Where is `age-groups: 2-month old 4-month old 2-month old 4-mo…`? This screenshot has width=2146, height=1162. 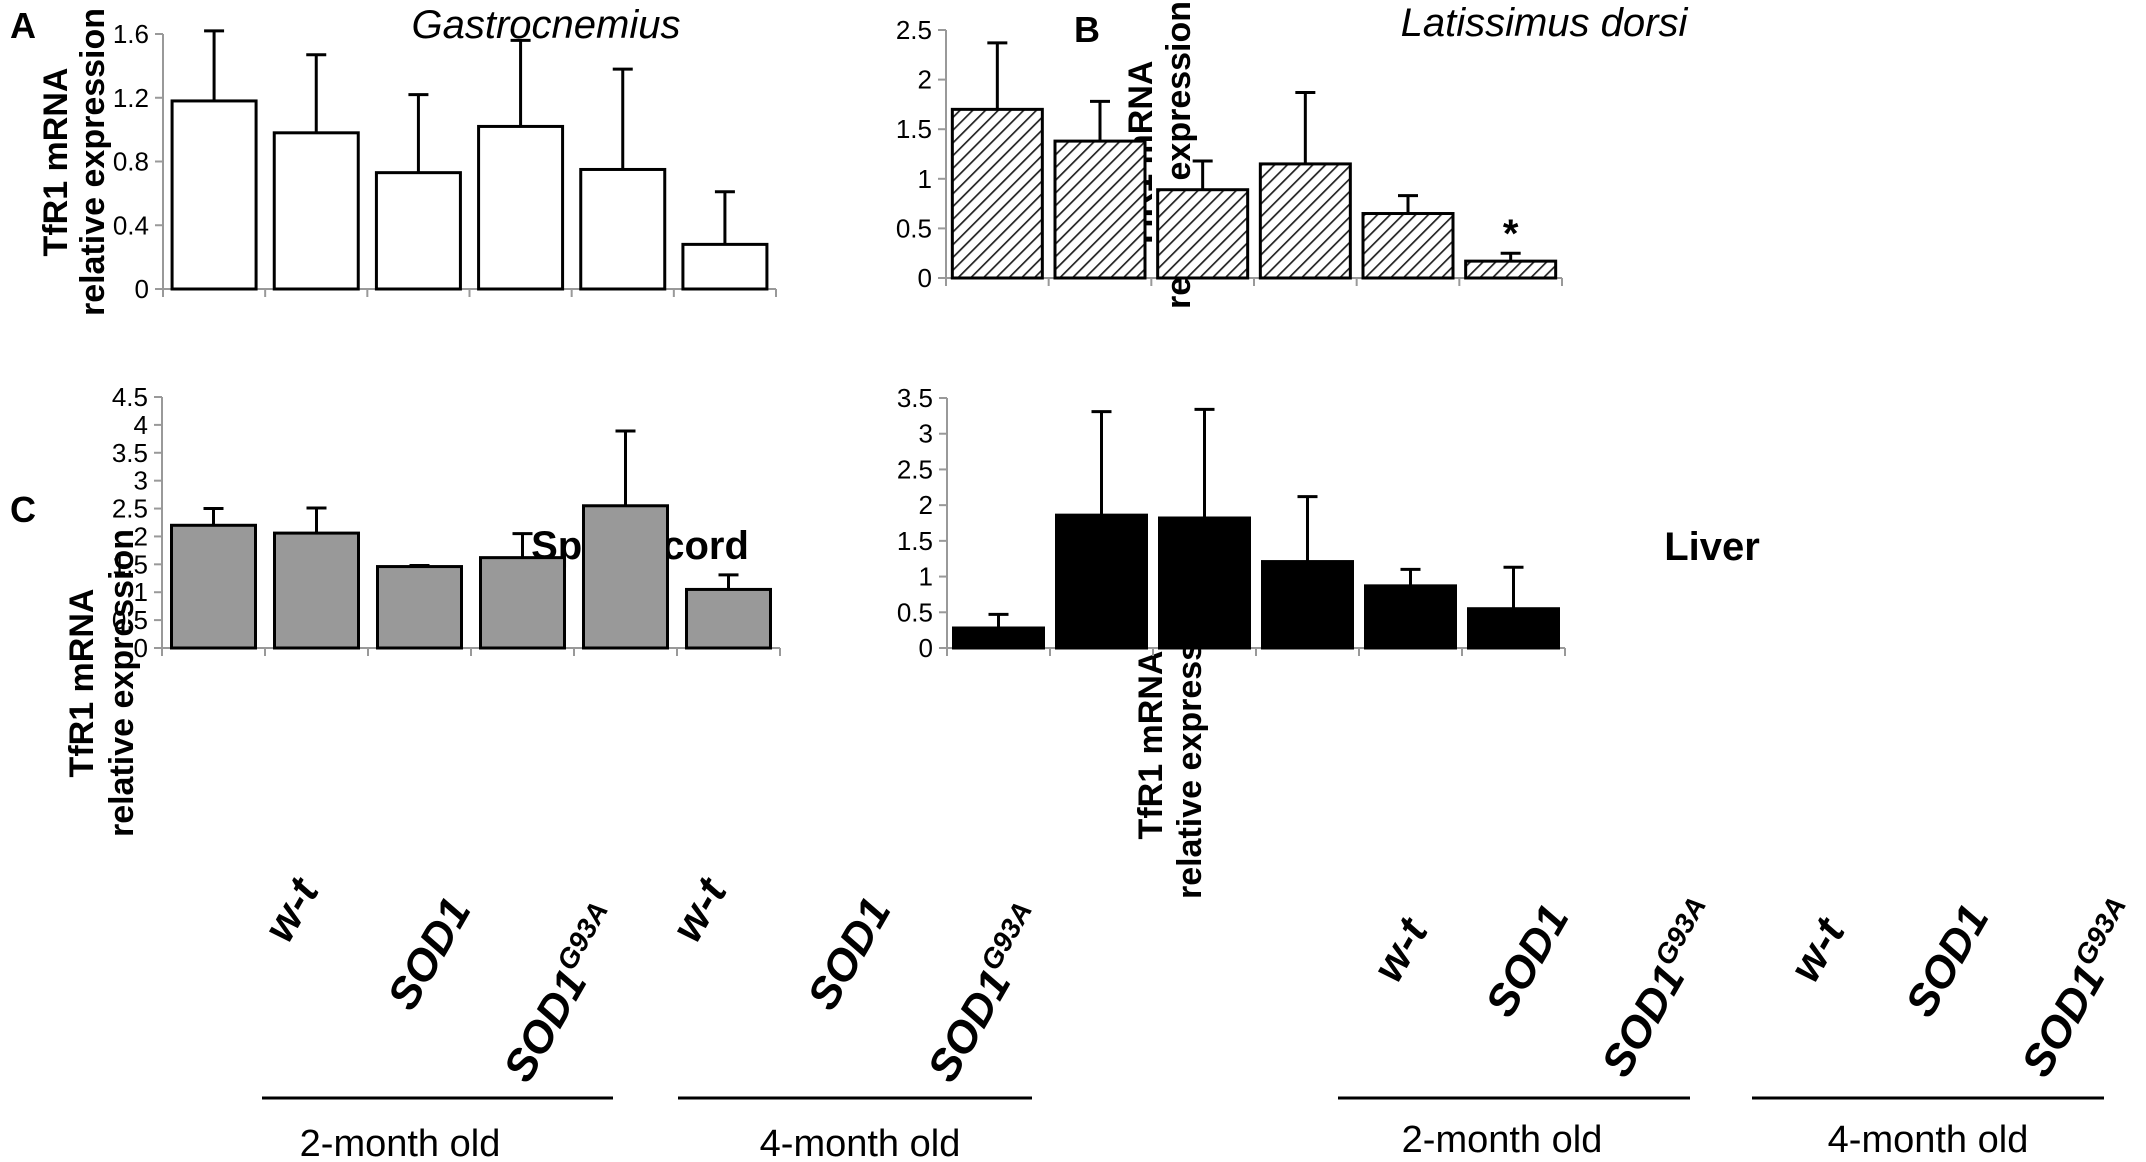 age-groups: 2-month old 4-month old 2-month old 4-mo… is located at coordinates (1183, 1129).